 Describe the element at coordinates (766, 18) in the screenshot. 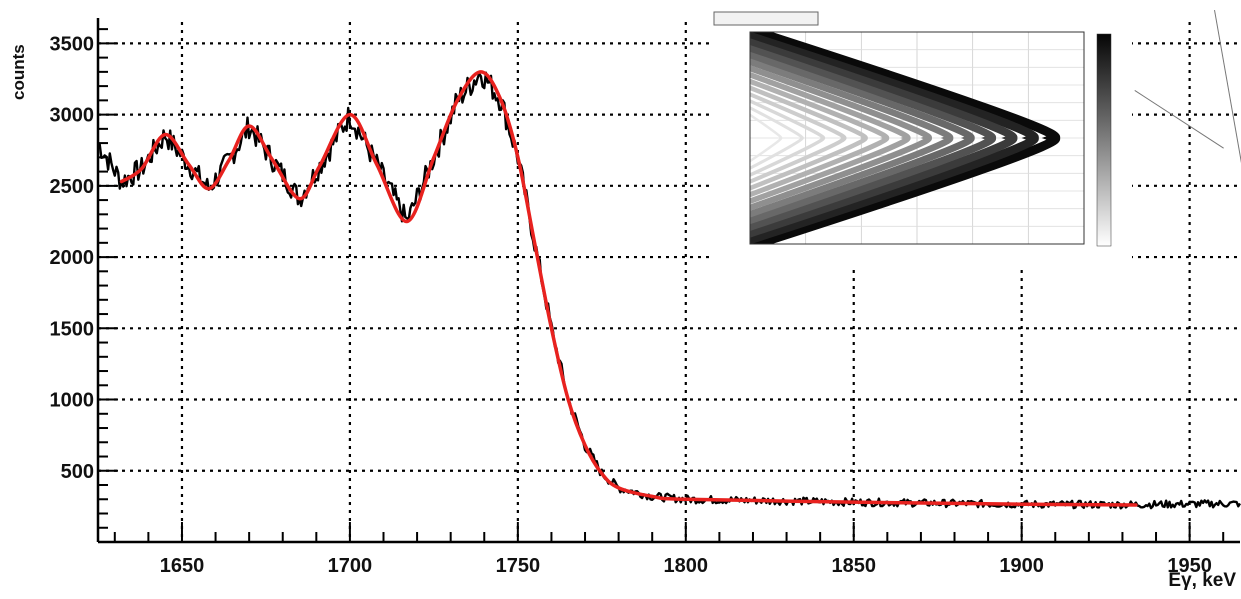

I see `inset-title-box` at that location.